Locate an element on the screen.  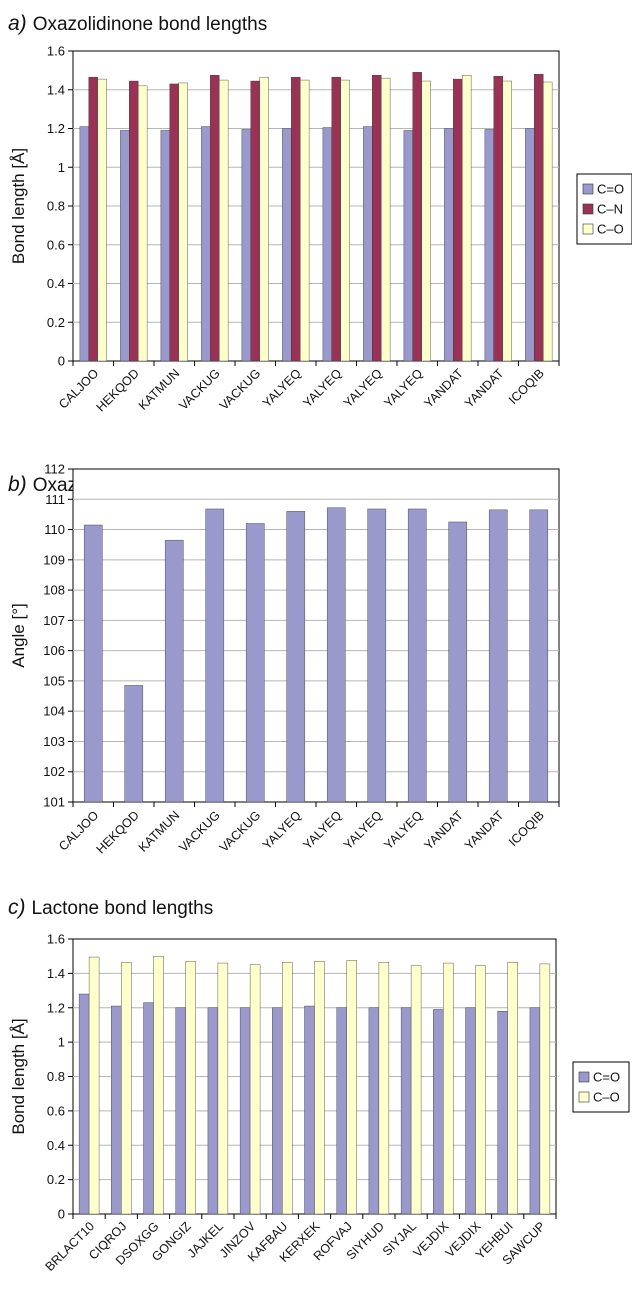
category-label: ICOQIB is located at coordinates (526, 386).